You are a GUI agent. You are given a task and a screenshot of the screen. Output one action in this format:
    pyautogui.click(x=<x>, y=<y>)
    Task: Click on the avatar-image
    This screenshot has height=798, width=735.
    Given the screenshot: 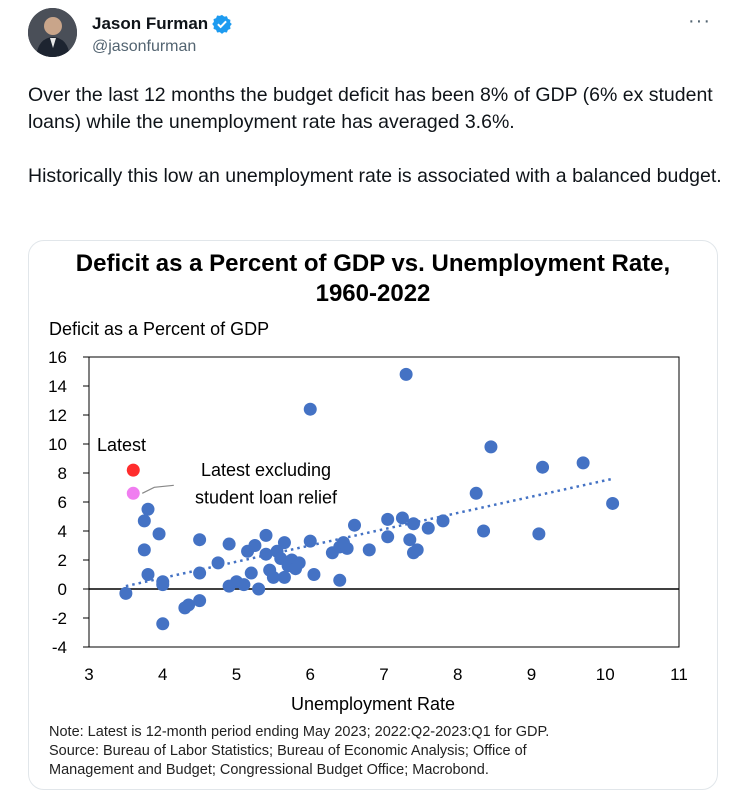 What is the action you would take?
    pyautogui.click(x=52, y=32)
    